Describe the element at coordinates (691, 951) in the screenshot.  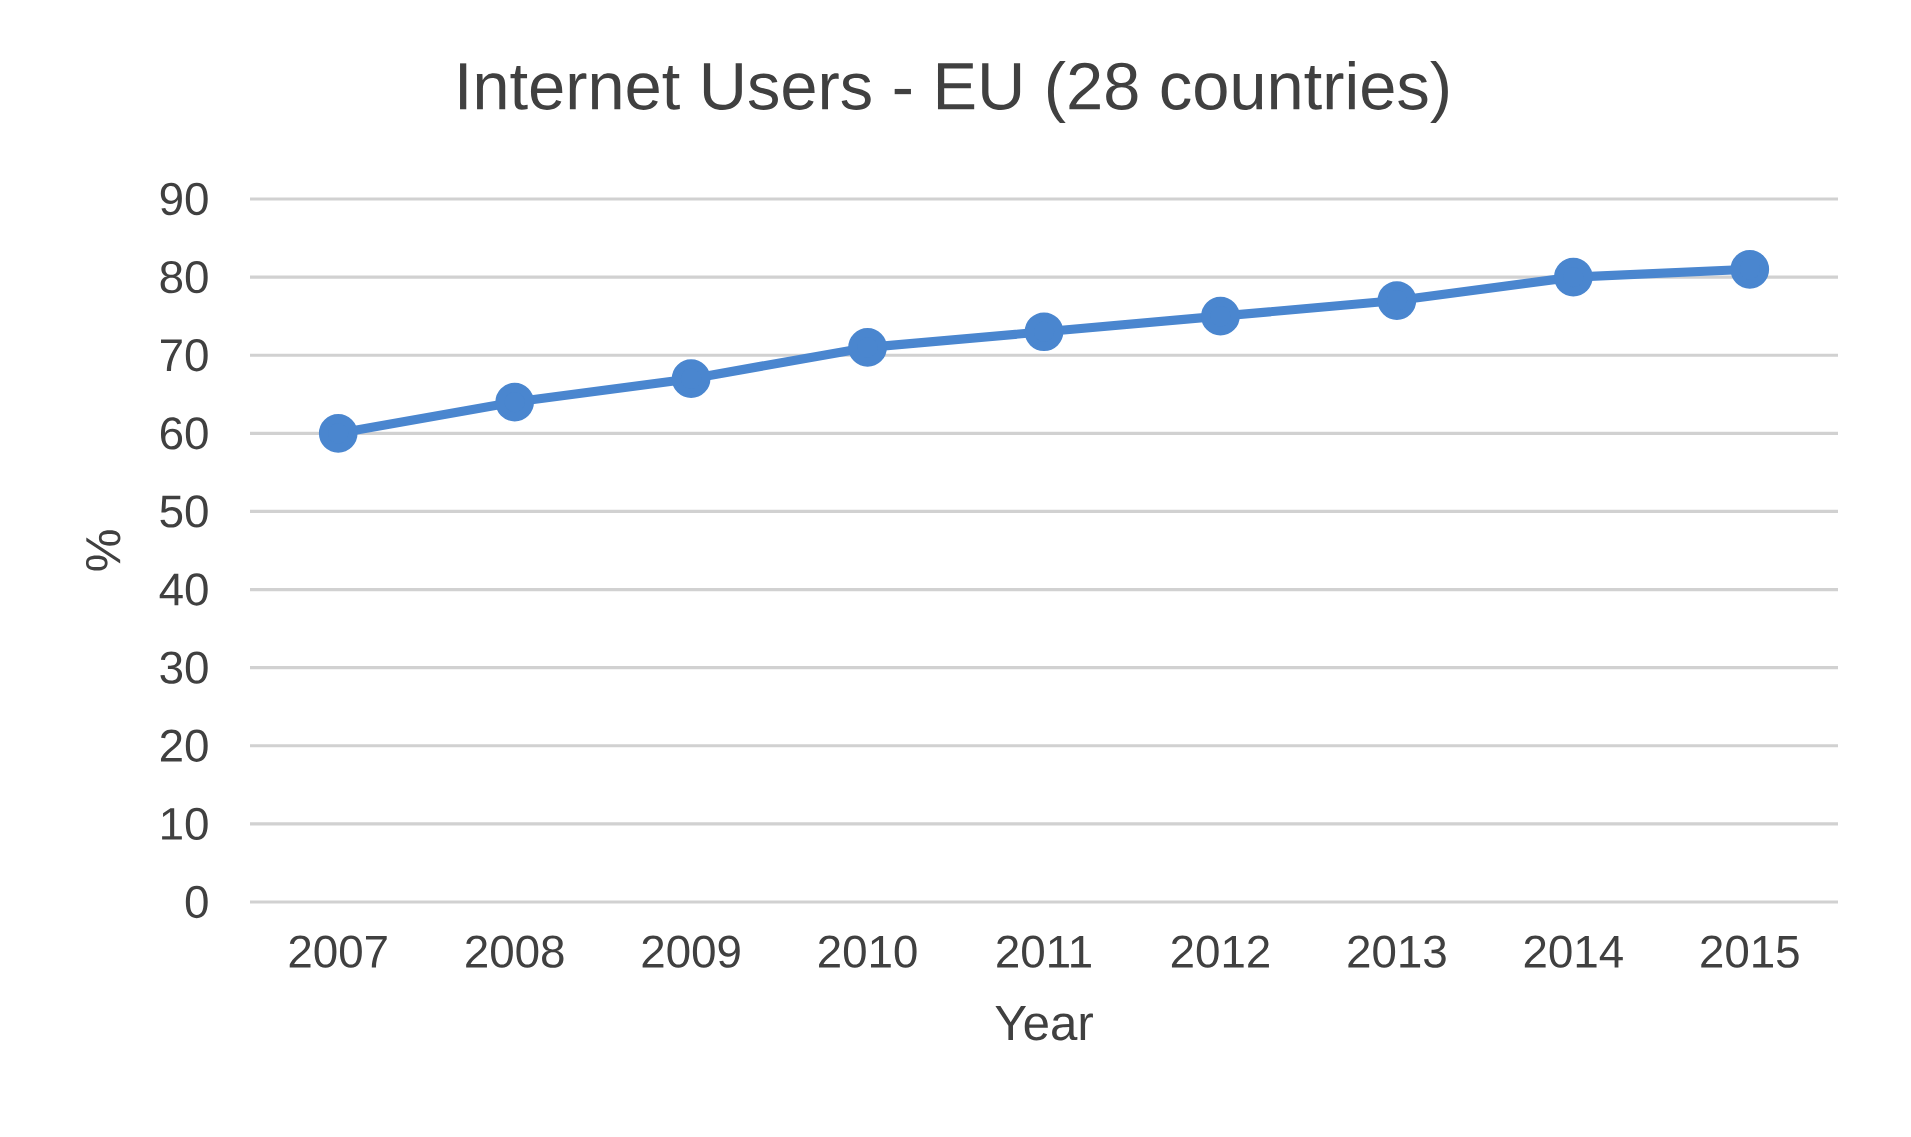
I see `x-tick-label: 2009` at that location.